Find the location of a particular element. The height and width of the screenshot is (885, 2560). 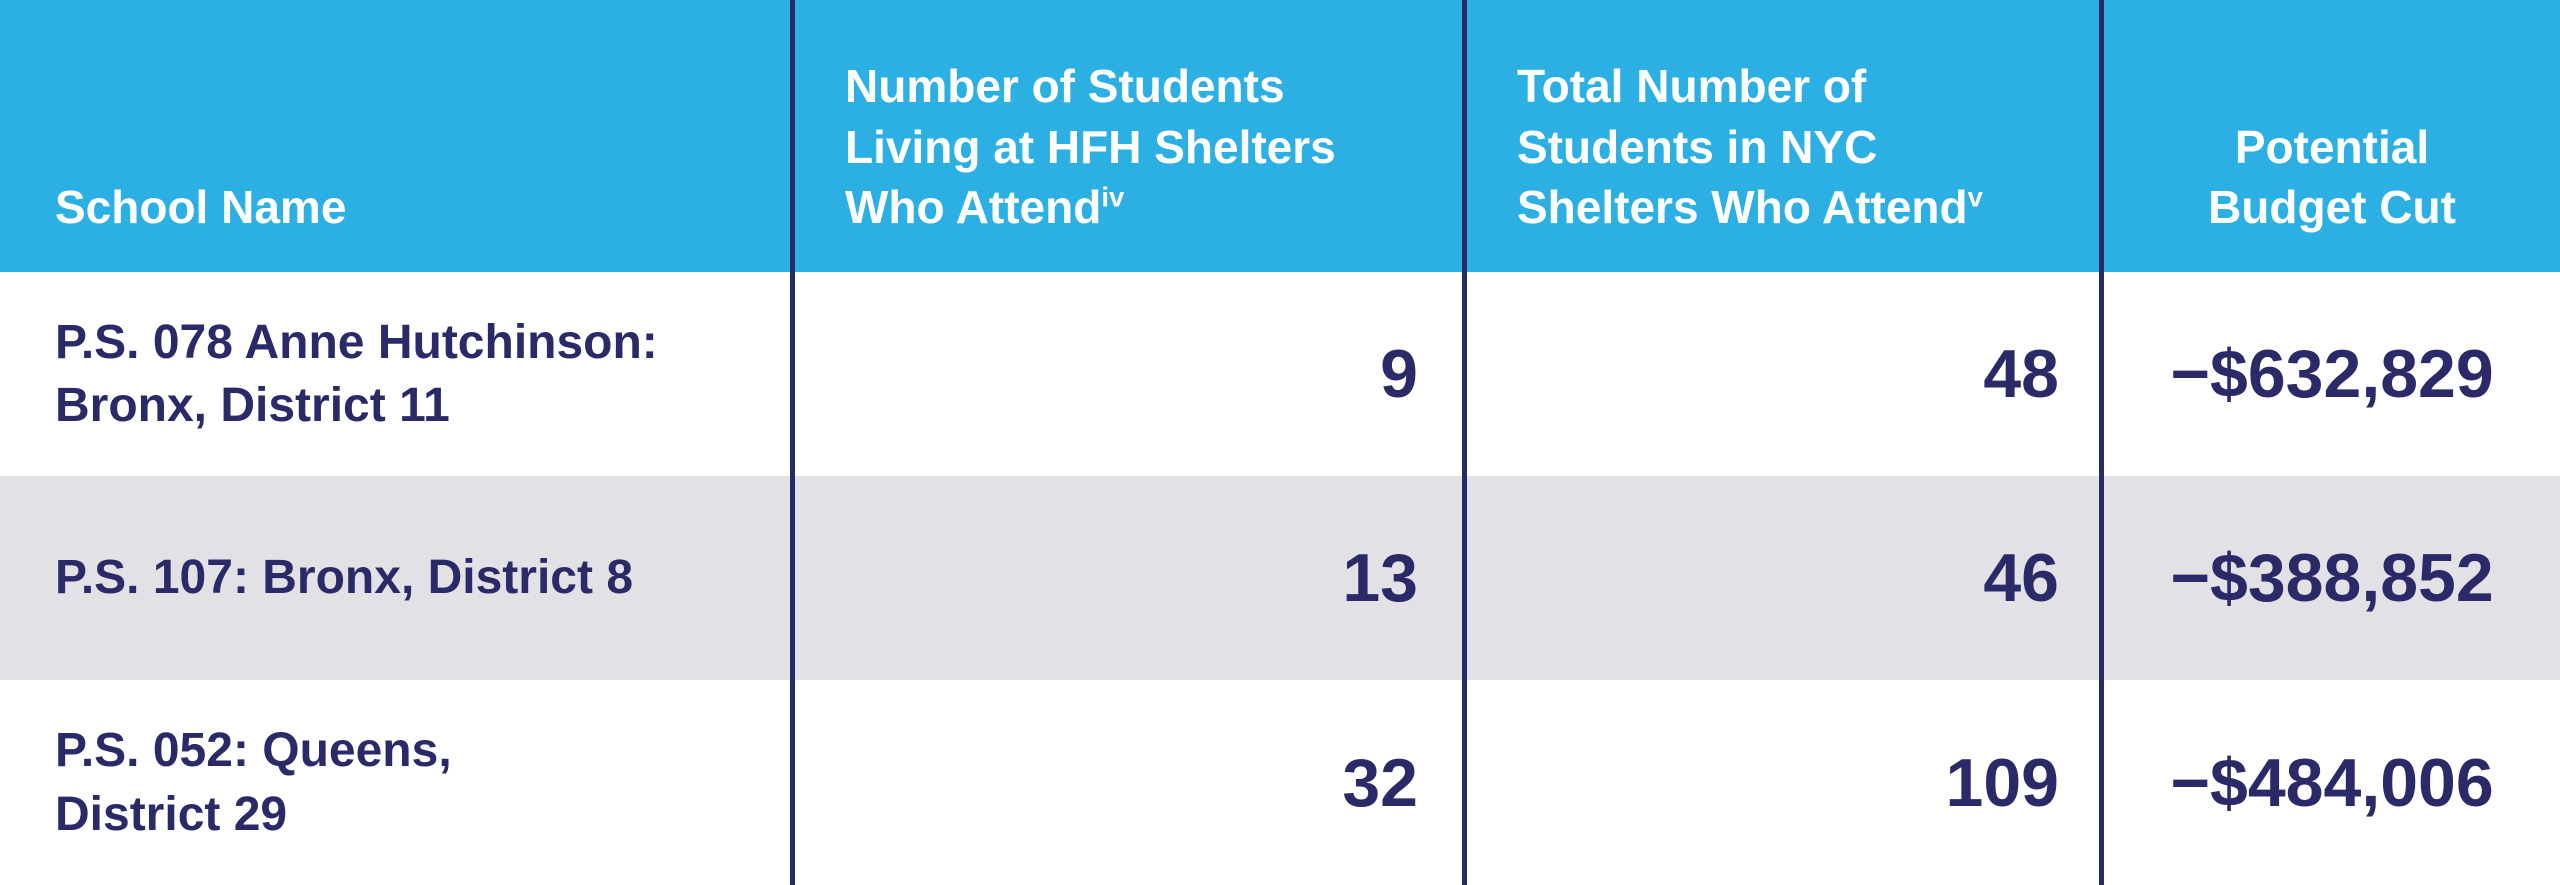

hfh-students-value: 9 is located at coordinates (1399, 374).